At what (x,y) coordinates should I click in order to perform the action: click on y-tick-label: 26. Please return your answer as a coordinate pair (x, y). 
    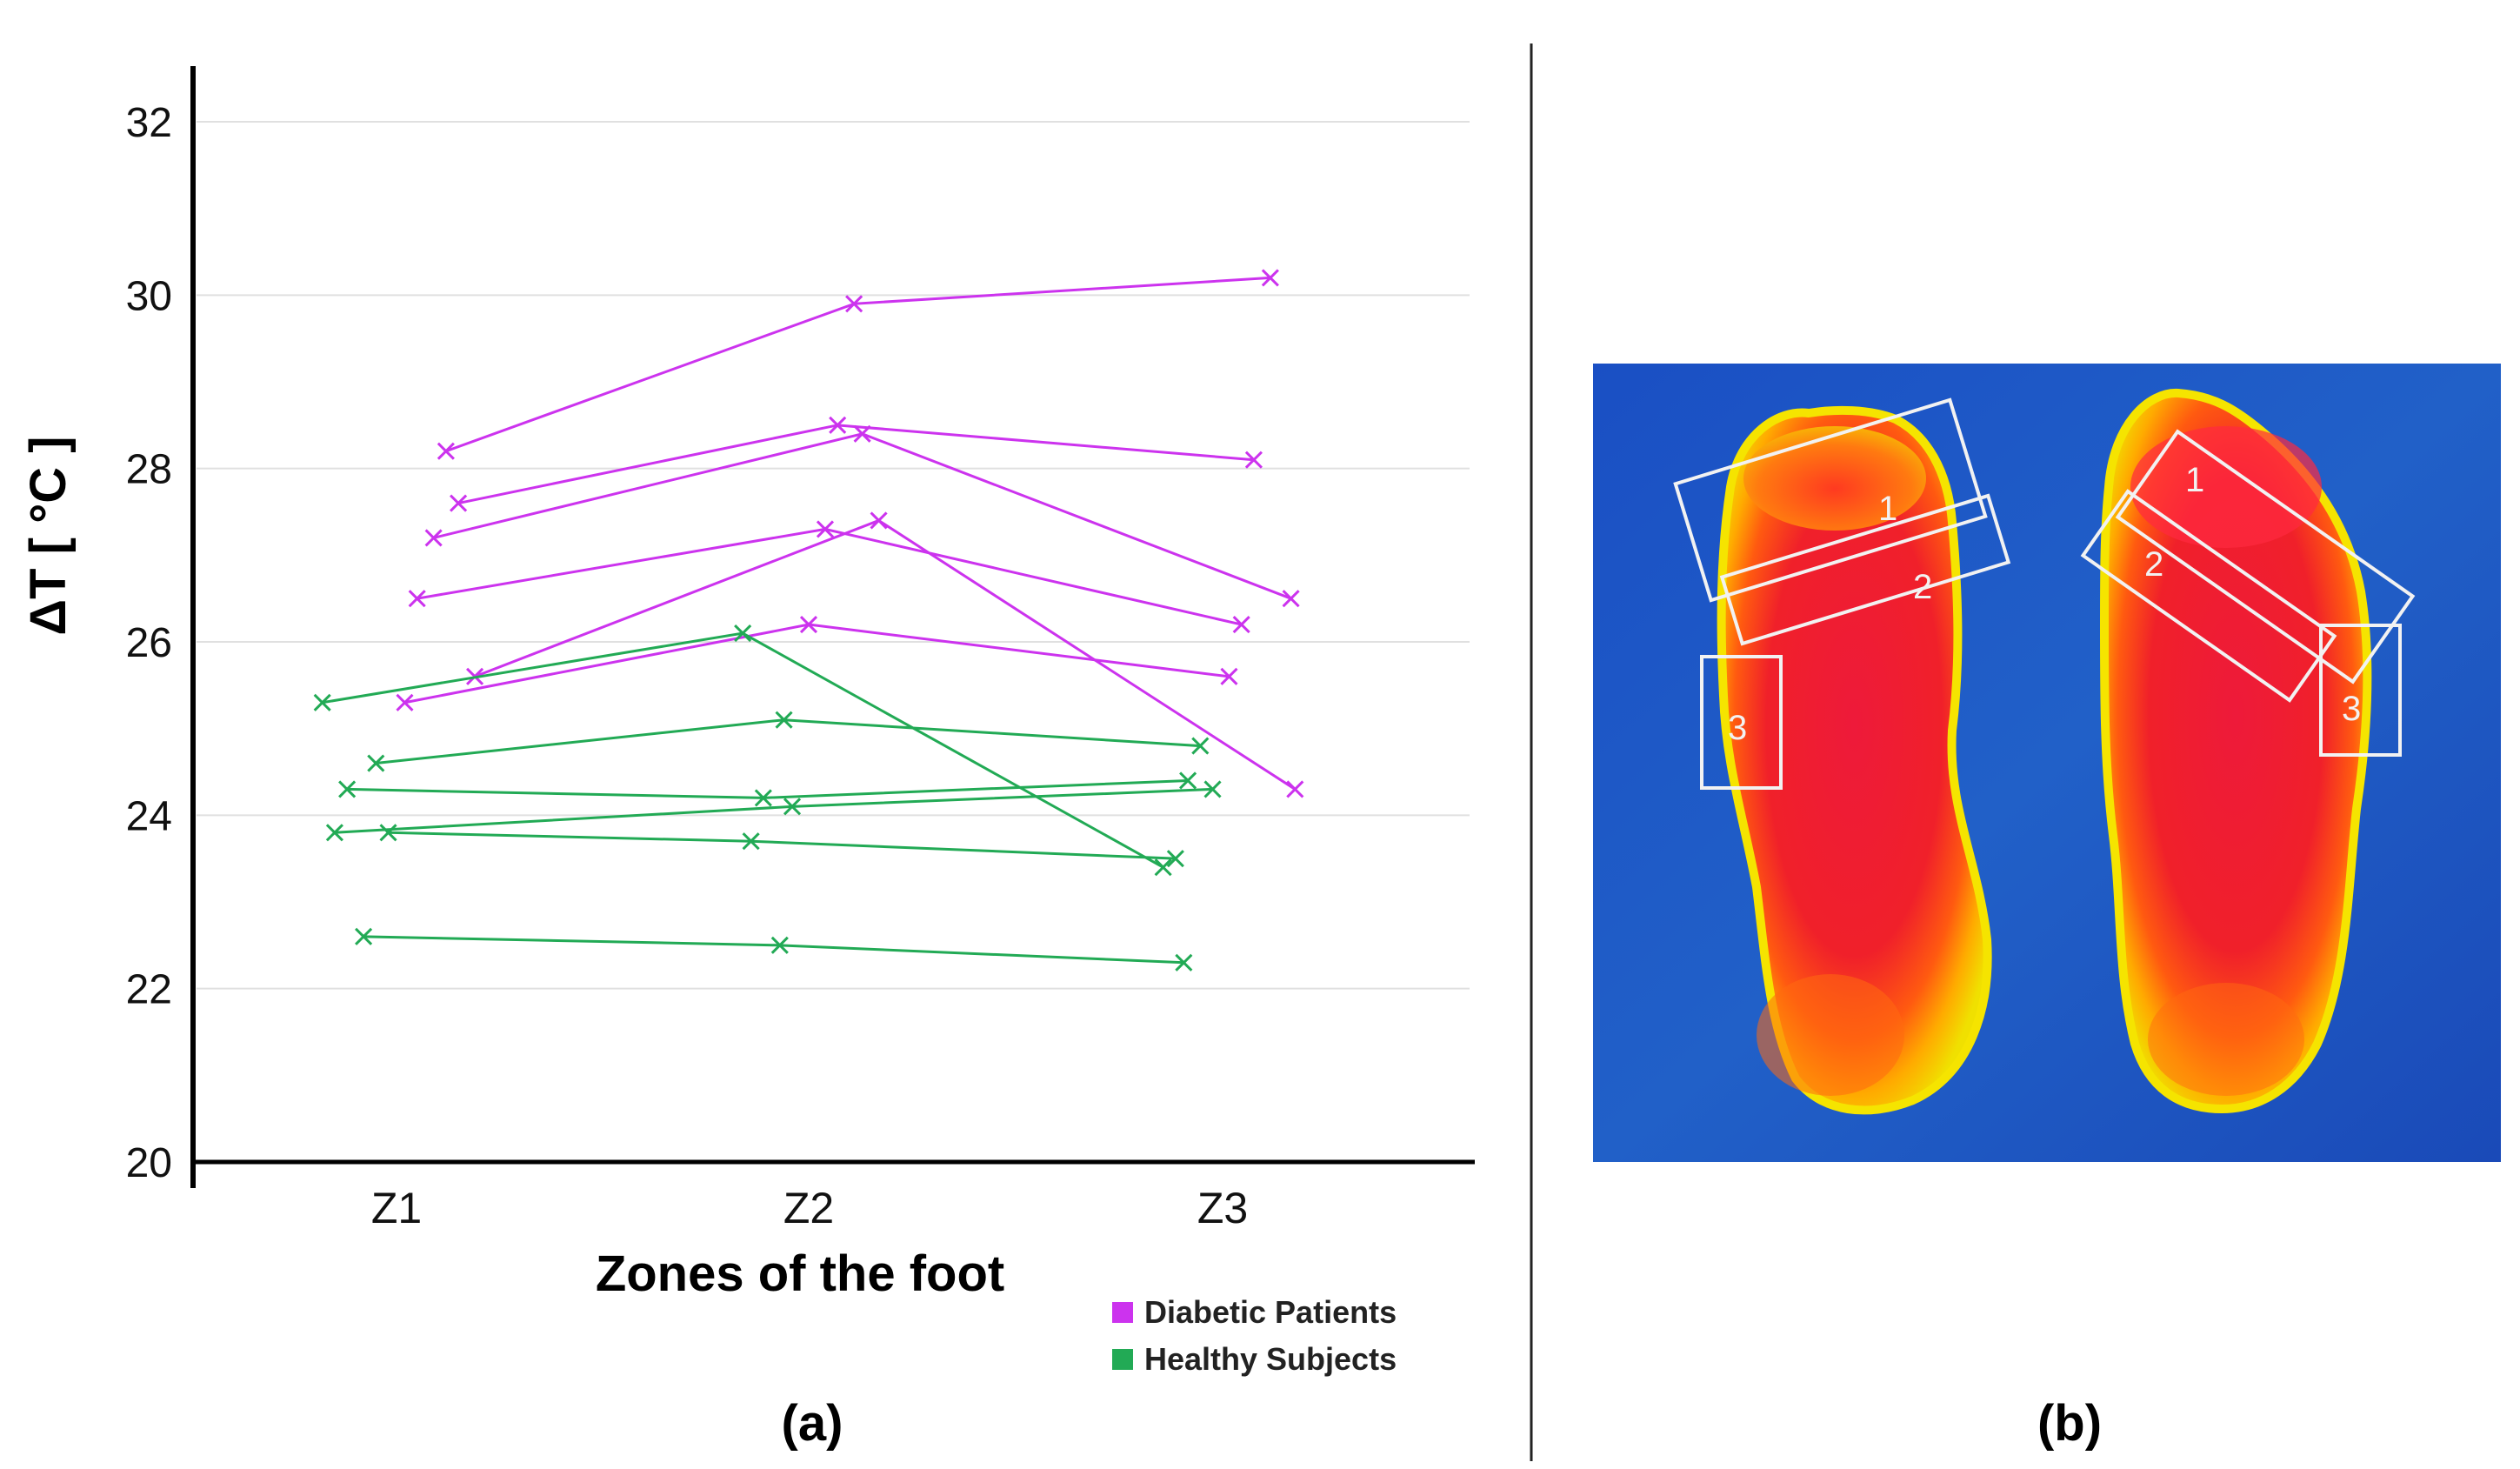
    Looking at the image, I should click on (149, 643).